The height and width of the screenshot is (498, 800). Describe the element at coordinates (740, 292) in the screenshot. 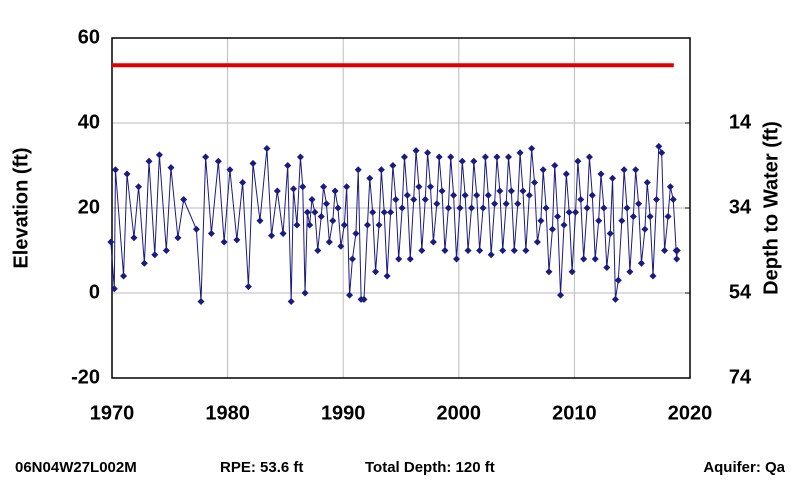

I see `y2-tick-label: 54` at that location.